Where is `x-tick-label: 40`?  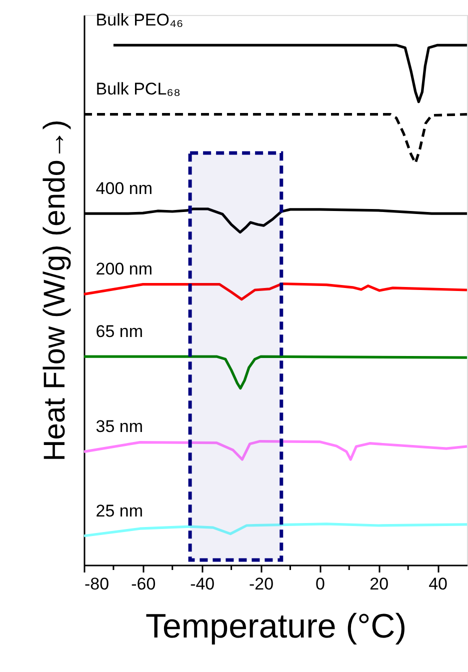 x-tick-label: 40 is located at coordinates (438, 584).